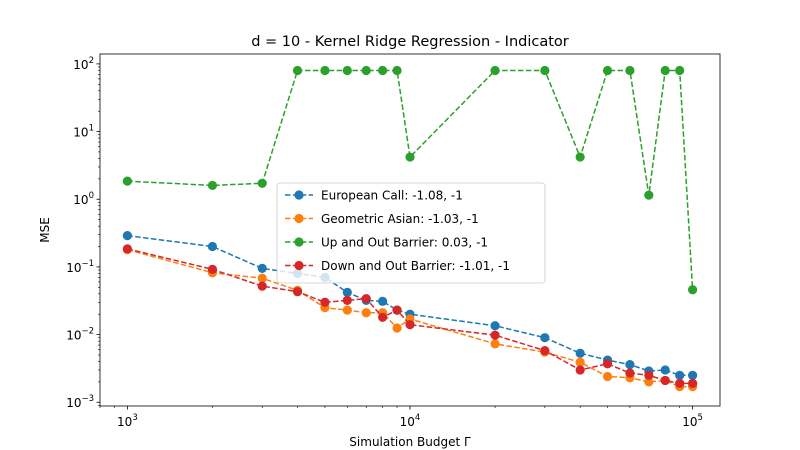 The width and height of the screenshot is (800, 450). I want to click on legend-item: Down and Out Barrier: -1.01, -1, so click(397, 266).